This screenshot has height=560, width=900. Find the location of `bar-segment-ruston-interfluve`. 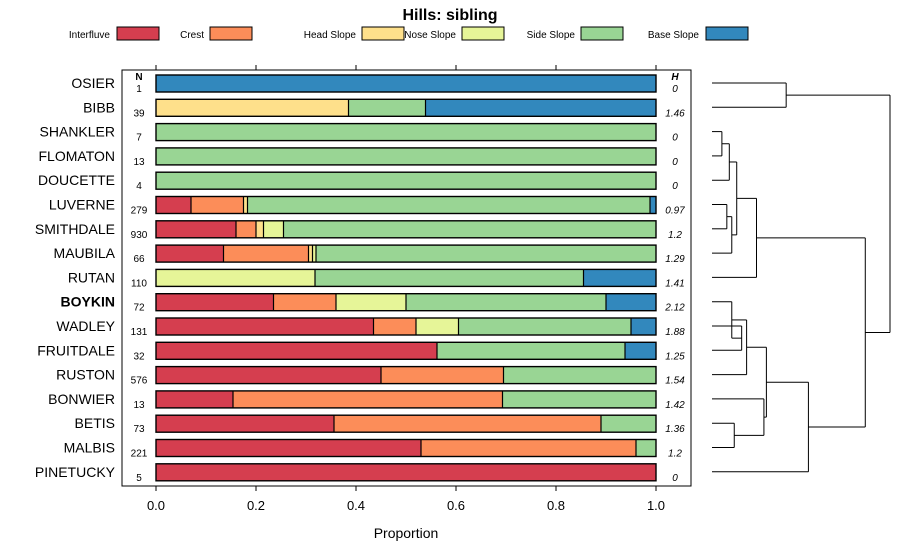

bar-segment-ruston-interfluve is located at coordinates (268, 375).